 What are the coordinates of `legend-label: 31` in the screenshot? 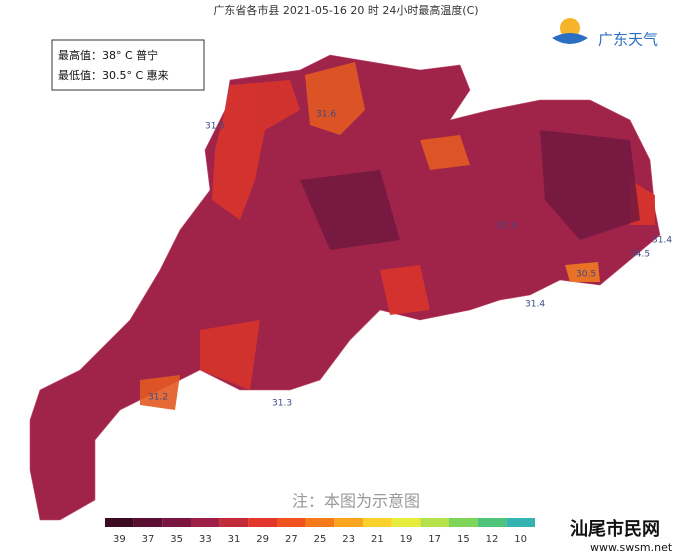 It's located at (234, 539).